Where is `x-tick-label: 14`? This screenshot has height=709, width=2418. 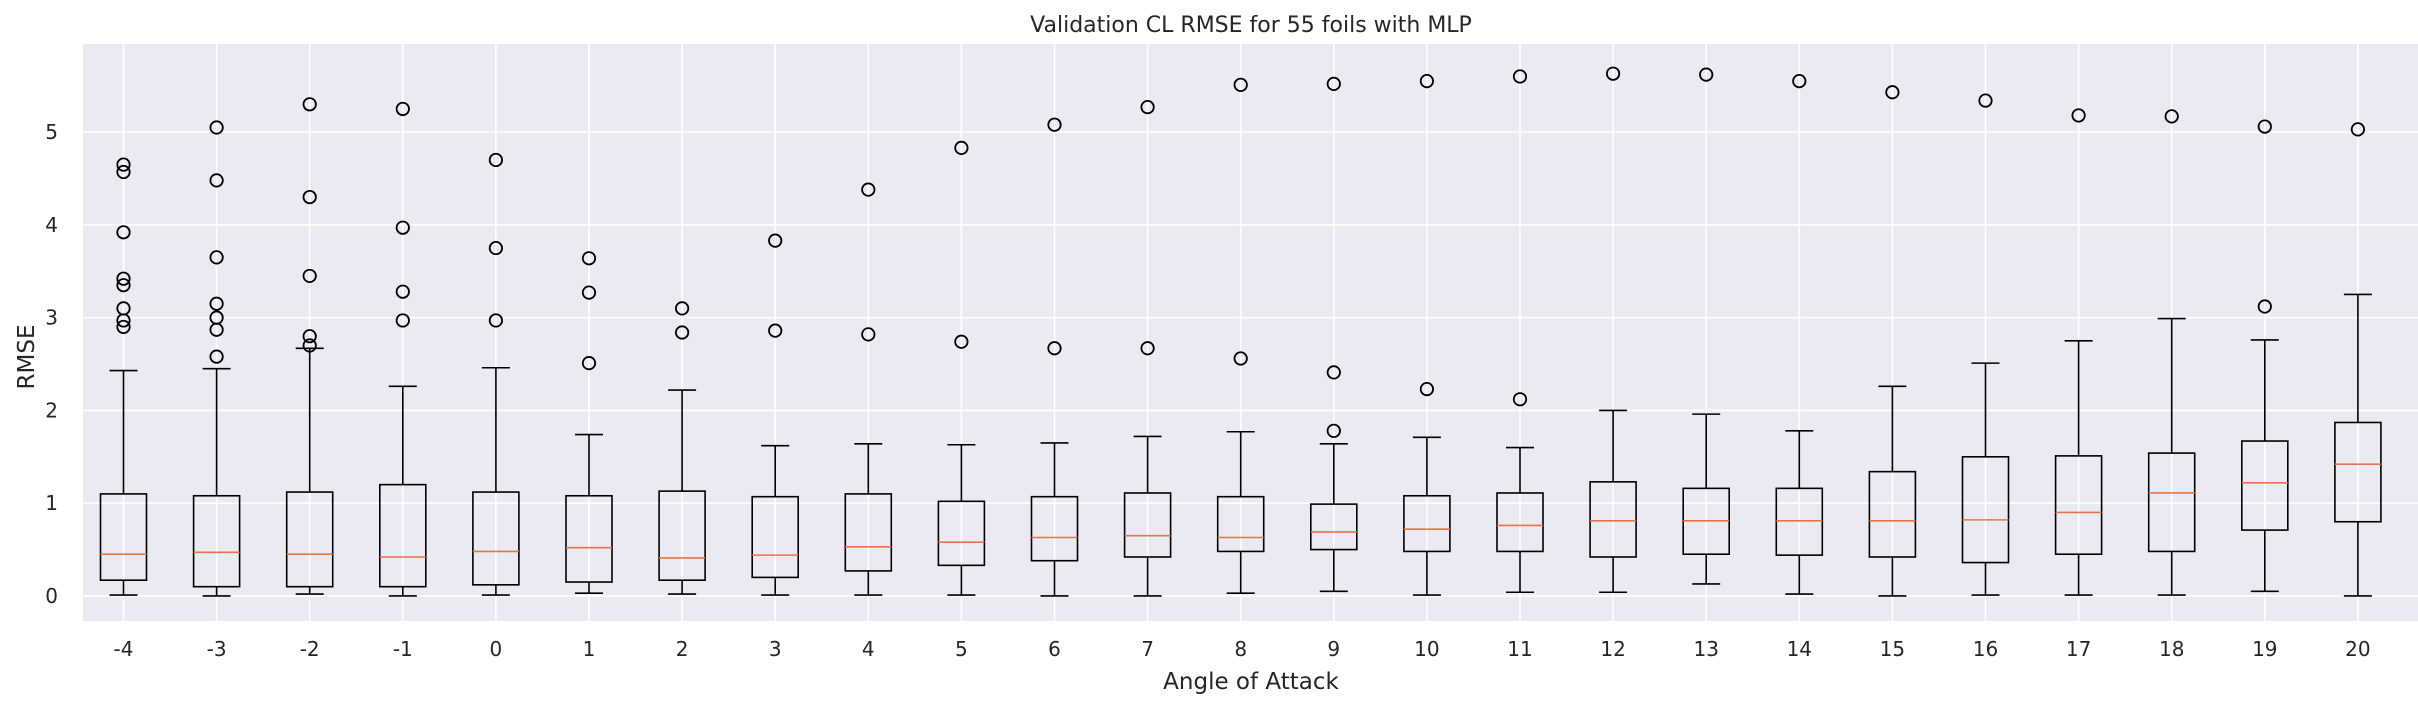
x-tick-label: 14 is located at coordinates (1799, 649).